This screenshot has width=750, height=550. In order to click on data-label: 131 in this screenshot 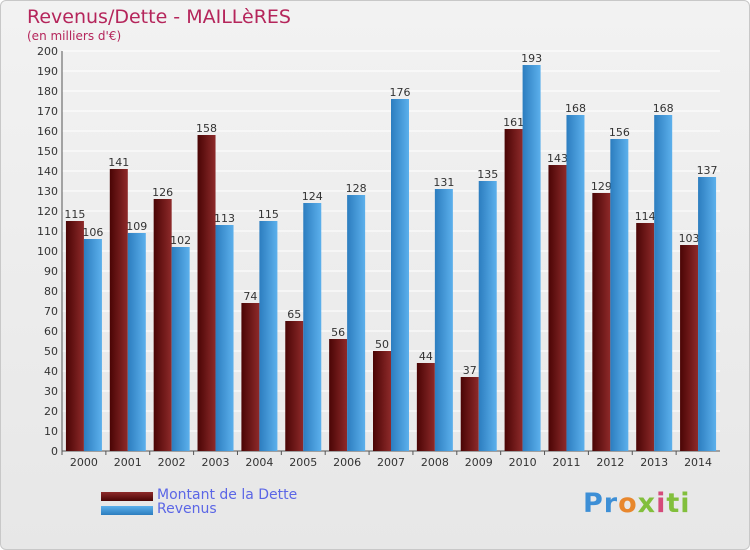, I will do `click(443, 182)`.